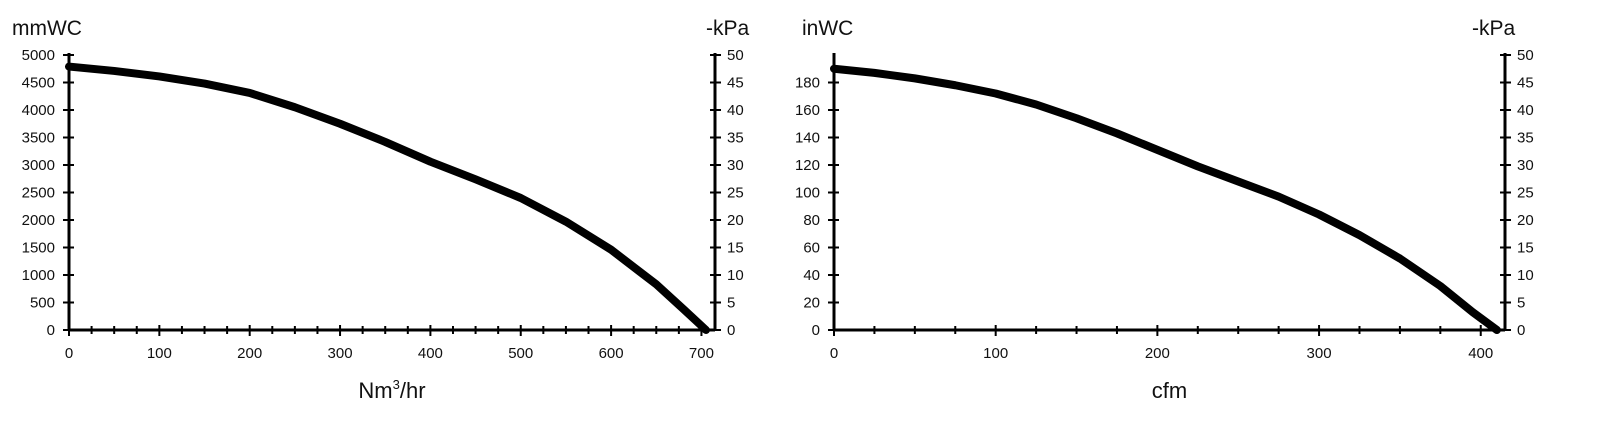 This screenshot has width=1601, height=427. I want to click on x-axis-label-main: cfm, so click(1169, 390).